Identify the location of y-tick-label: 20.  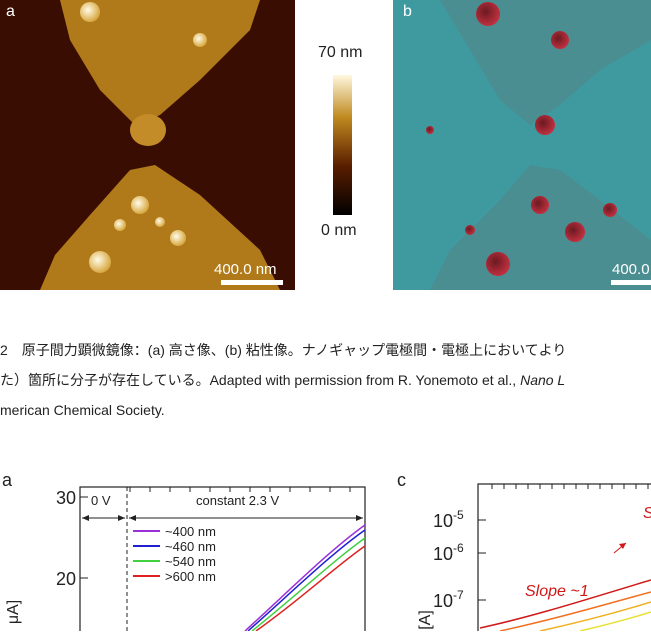
(66, 579).